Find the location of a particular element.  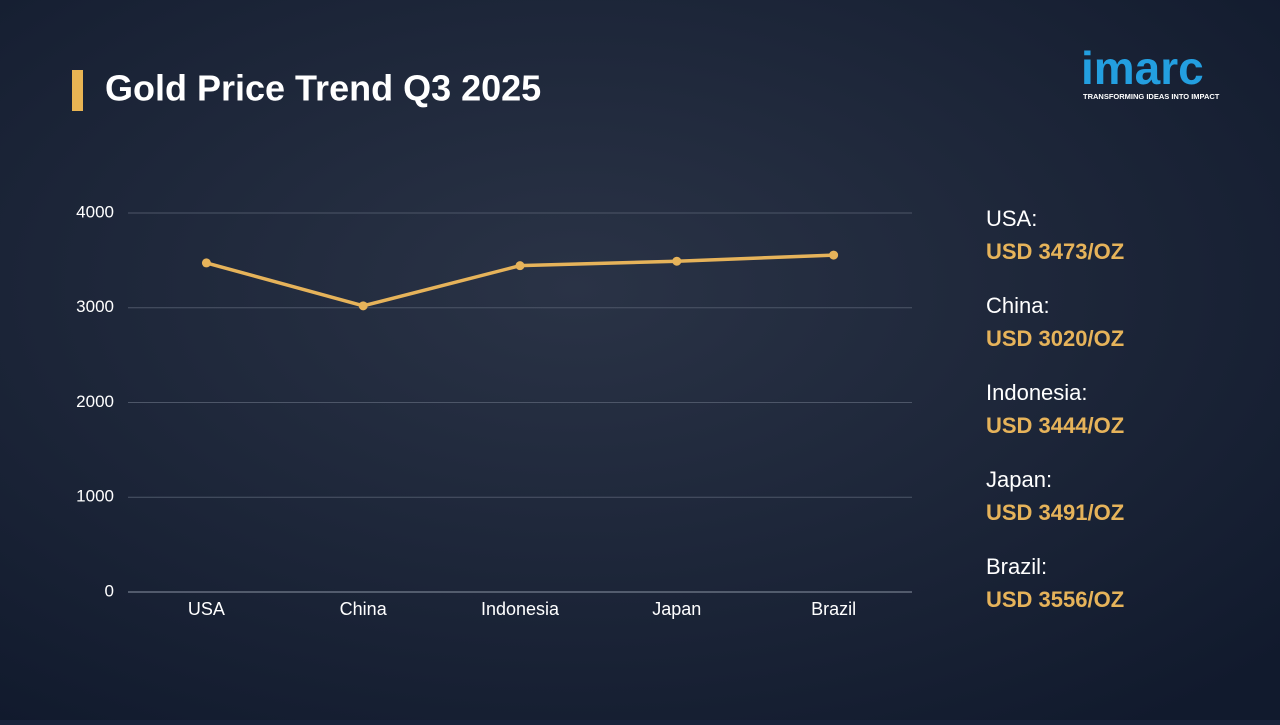

value-label: USD 3473/OZ is located at coordinates (1055, 251).